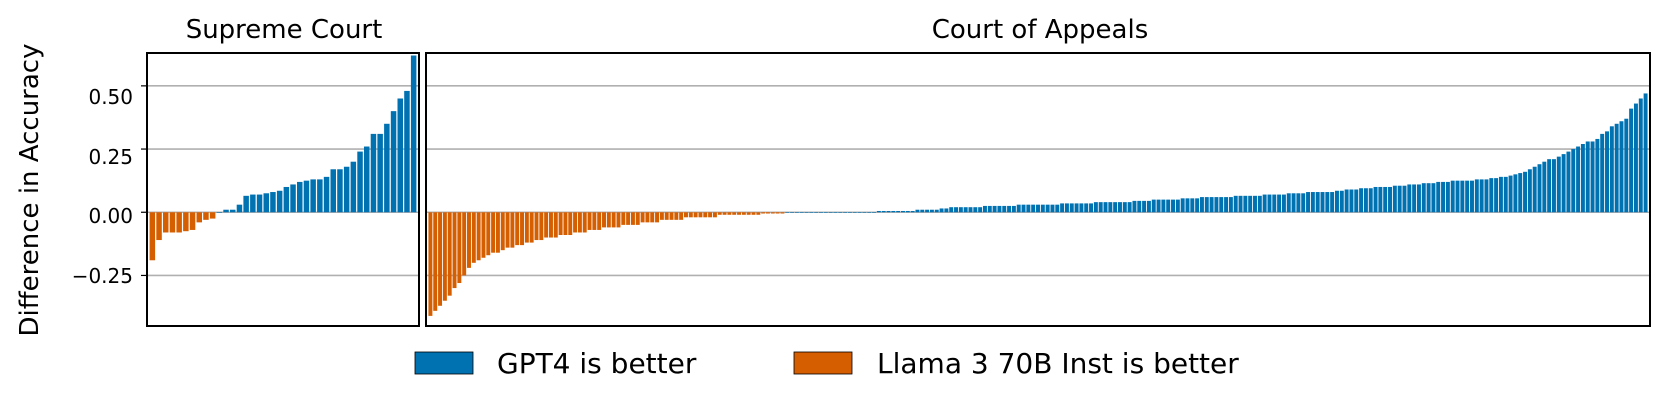 The image size is (1662, 409). I want to click on legend-swatch-llama, so click(823, 363).